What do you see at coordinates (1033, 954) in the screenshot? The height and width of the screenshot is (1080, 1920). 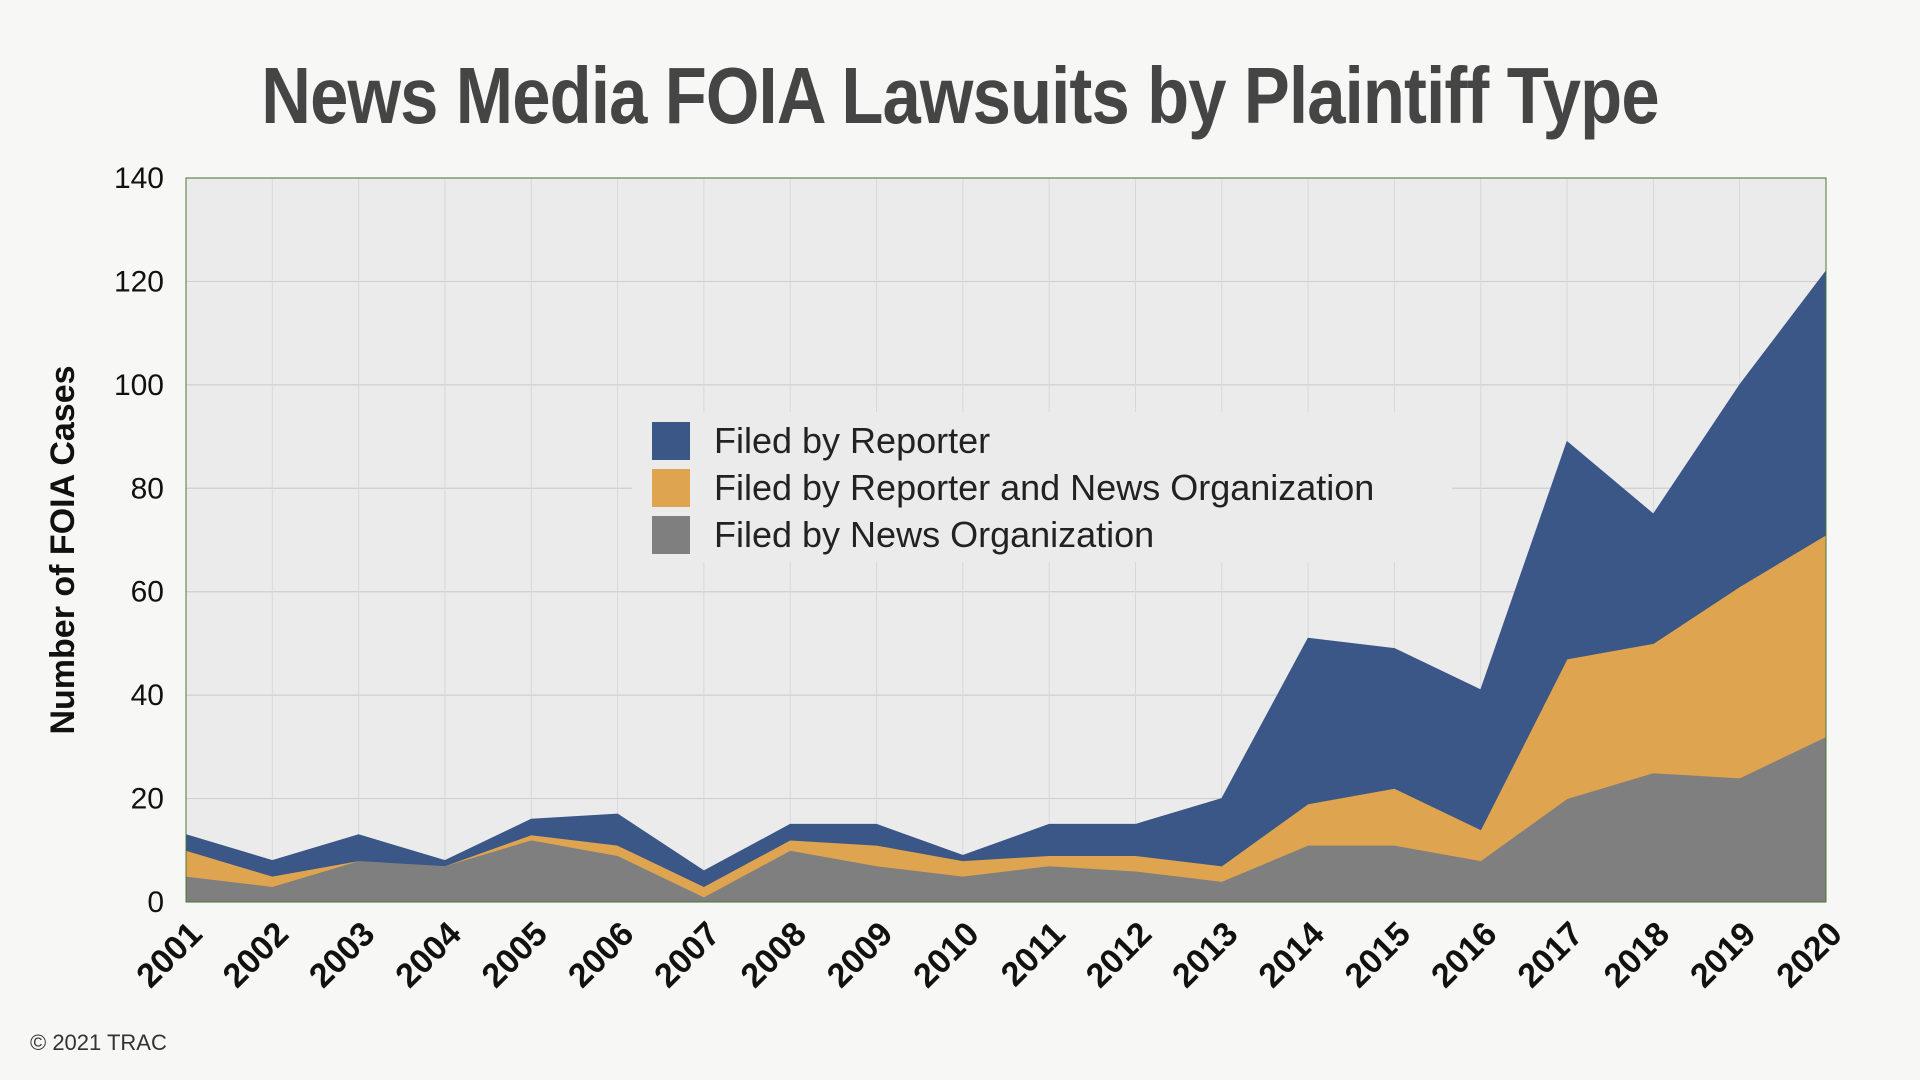 I see `x-tick-label: 2011` at bounding box center [1033, 954].